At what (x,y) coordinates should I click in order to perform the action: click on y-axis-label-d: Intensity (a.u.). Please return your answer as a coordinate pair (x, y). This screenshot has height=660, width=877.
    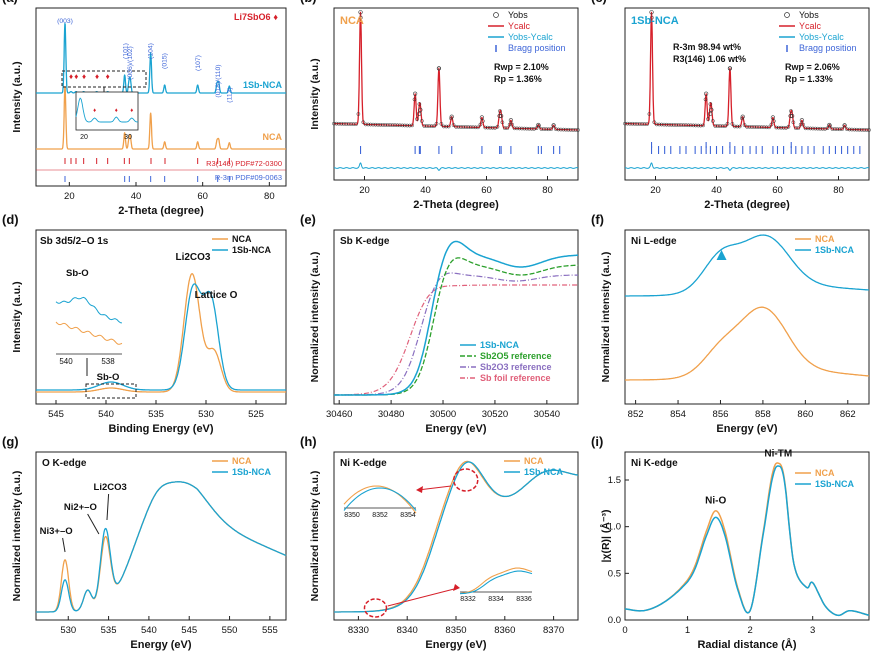
    Looking at the image, I should click on (17, 316).